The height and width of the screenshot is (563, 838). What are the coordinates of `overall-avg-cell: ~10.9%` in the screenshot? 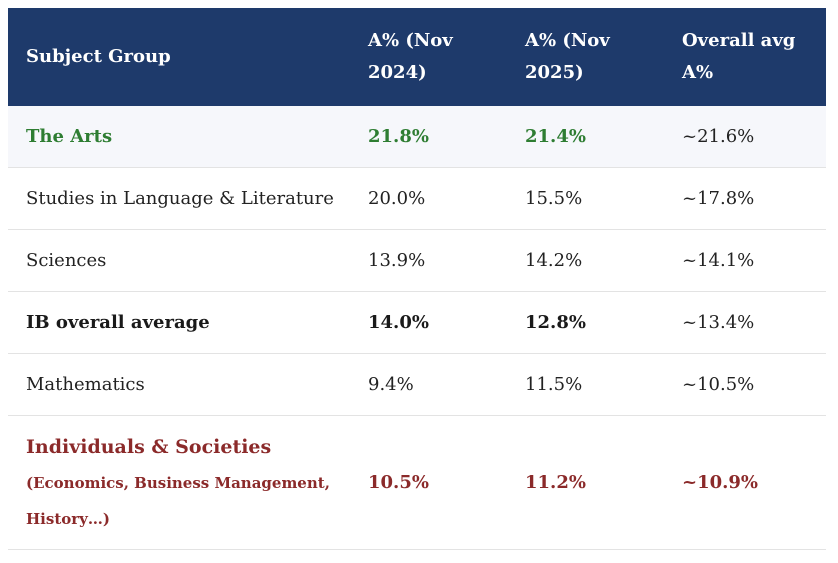 It's located at (745, 482).